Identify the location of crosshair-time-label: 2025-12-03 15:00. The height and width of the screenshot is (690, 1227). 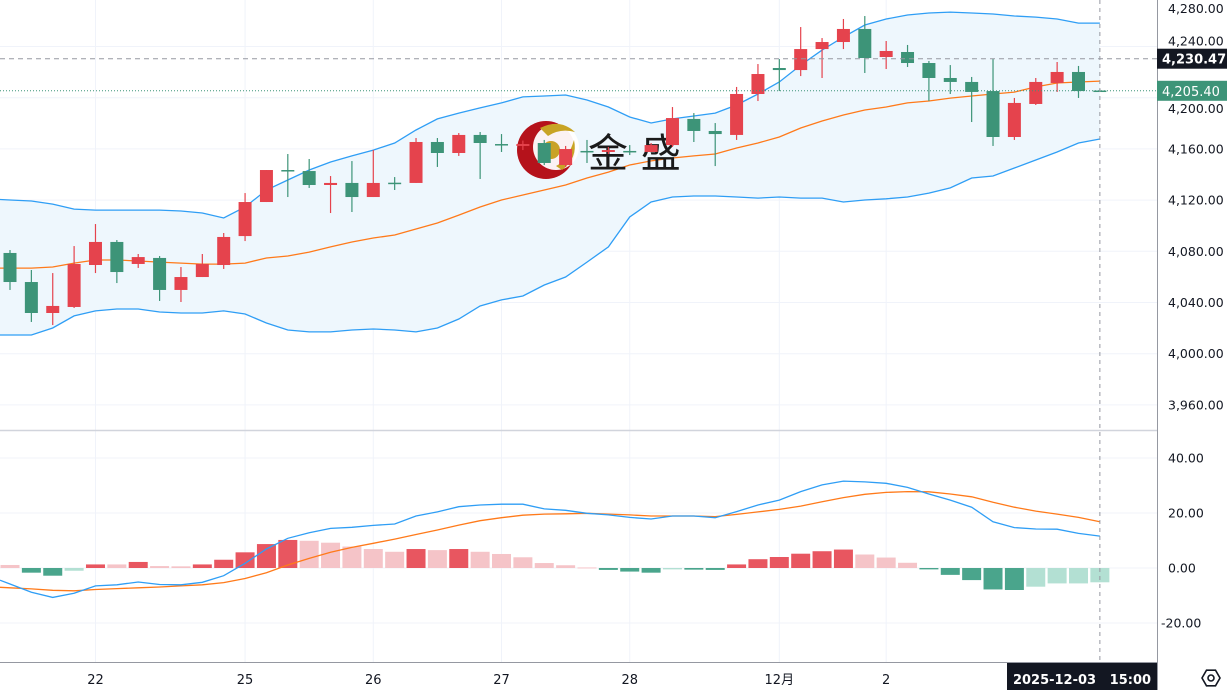
(1082, 680).